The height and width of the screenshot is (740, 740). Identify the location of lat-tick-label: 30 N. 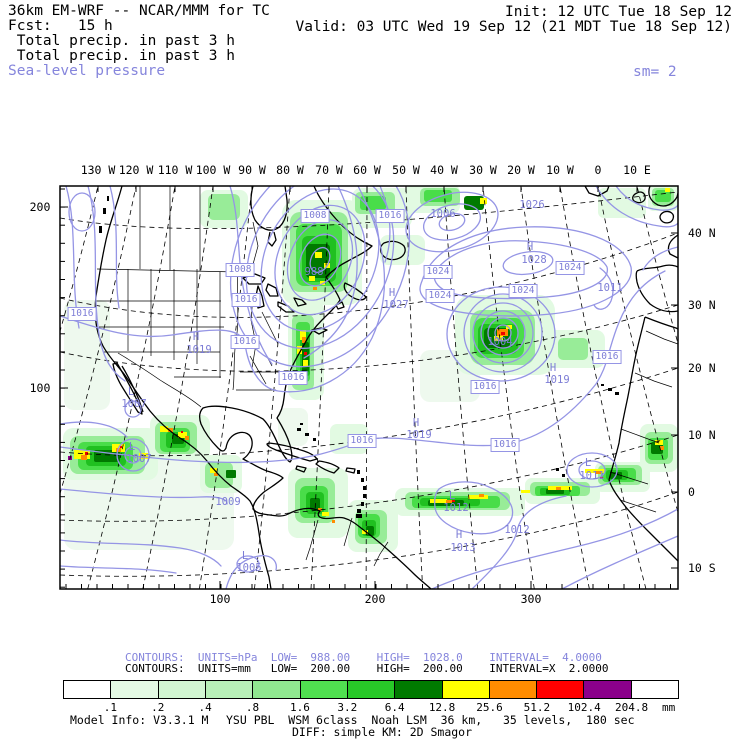
(702, 305).